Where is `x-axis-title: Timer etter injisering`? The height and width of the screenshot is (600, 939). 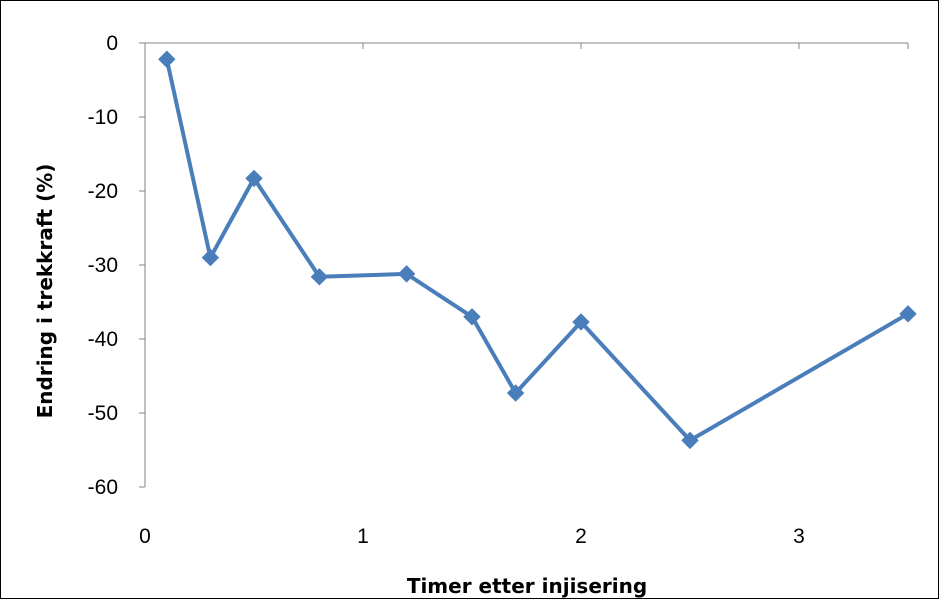
x-axis-title: Timer etter injisering is located at coordinates (527, 586).